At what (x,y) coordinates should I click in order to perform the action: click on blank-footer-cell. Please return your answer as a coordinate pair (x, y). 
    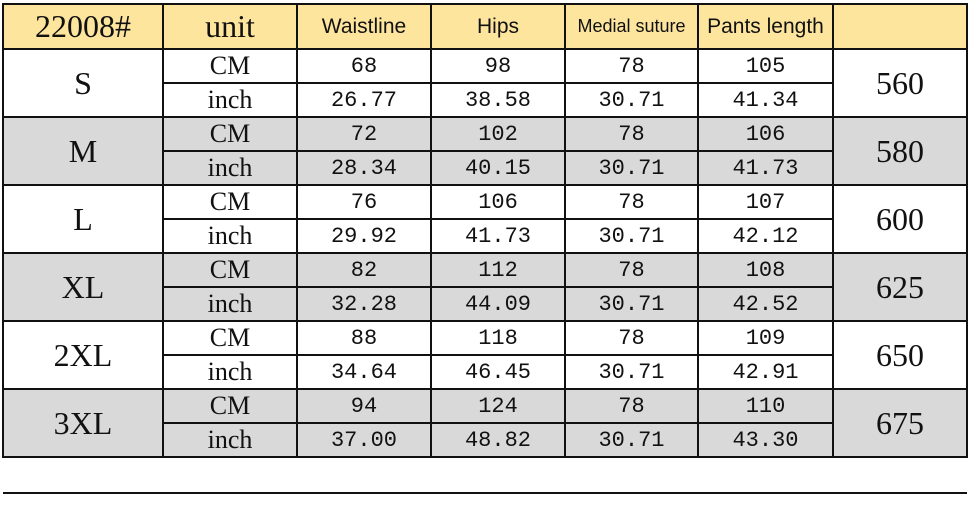
    Looking at the image, I should click on (485, 475).